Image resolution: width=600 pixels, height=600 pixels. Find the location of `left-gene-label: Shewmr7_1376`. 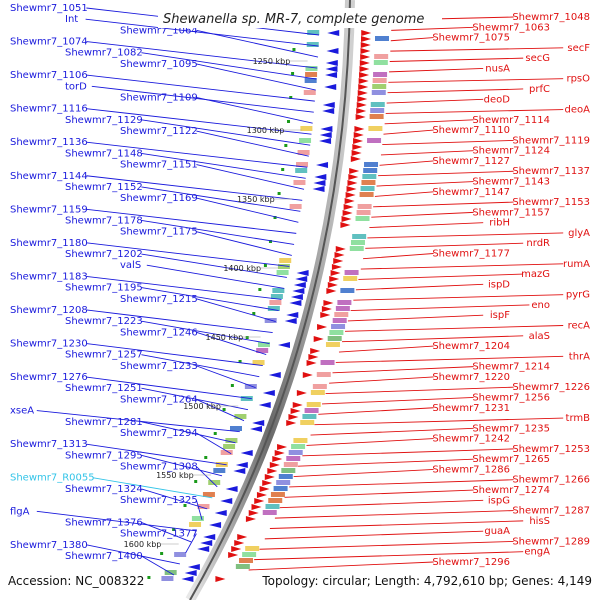

left-gene-label: Shewmr7_1376 is located at coordinates (104, 522).